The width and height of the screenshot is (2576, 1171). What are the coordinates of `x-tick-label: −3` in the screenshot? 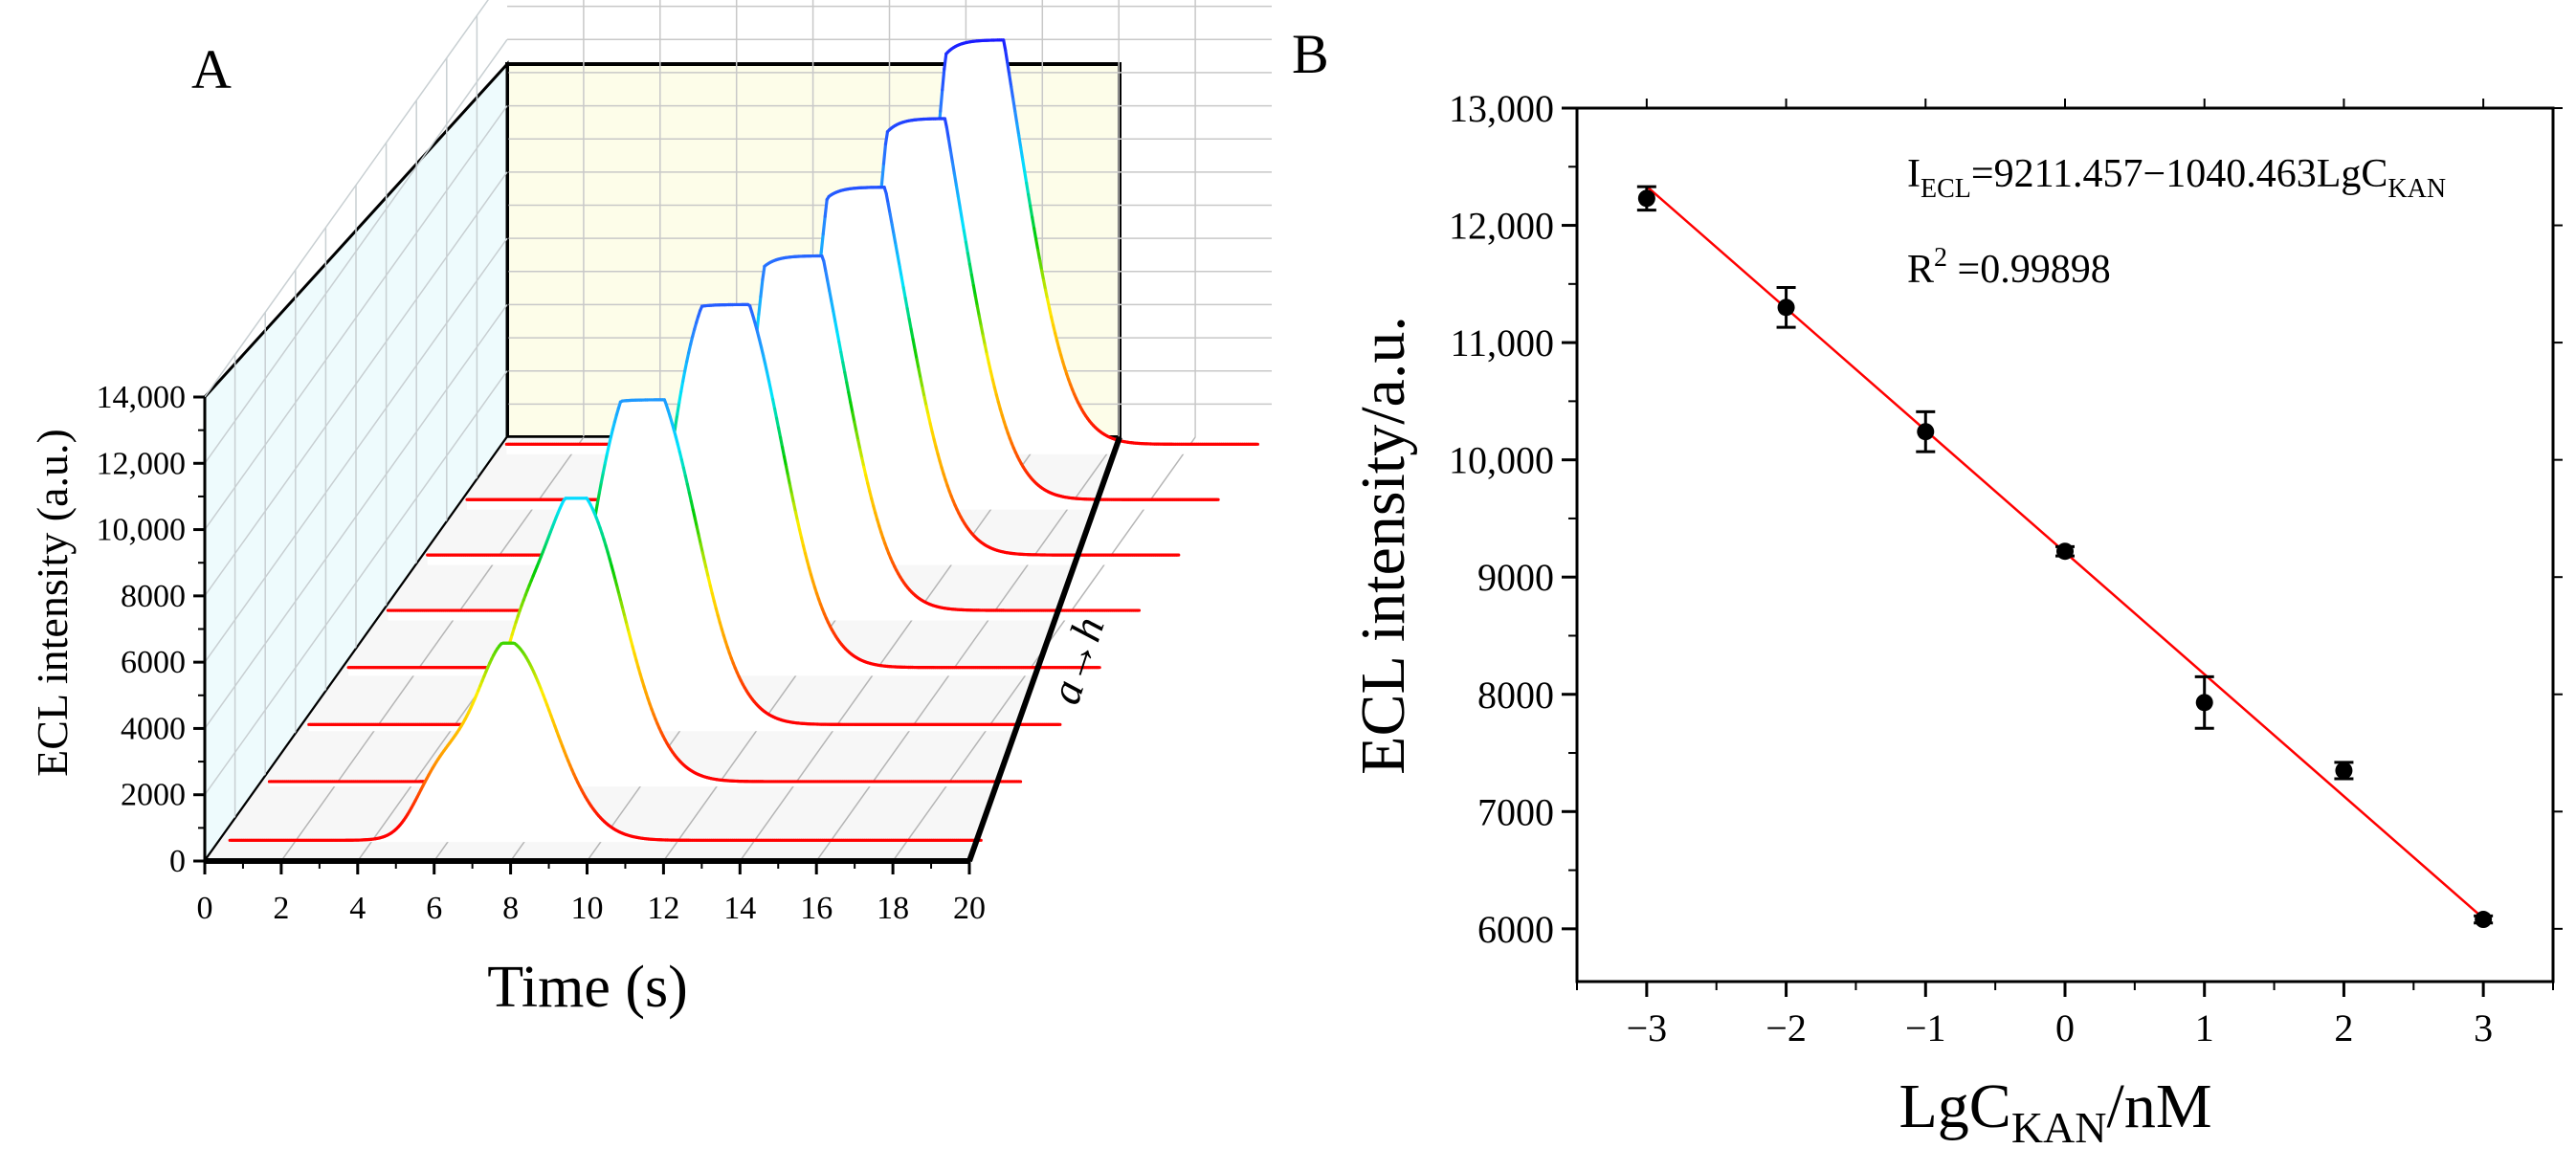 It's located at (1647, 1027).